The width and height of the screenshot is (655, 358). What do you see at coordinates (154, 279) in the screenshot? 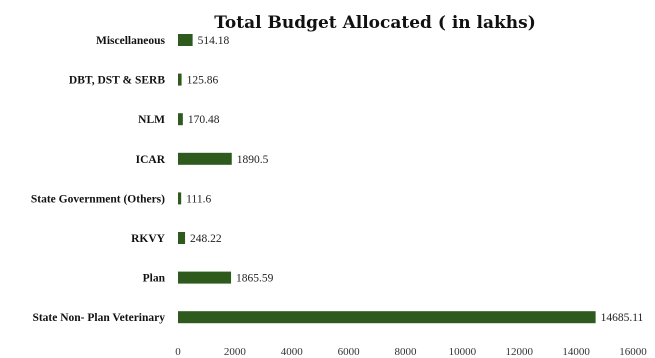
I see `category-label: Plan` at bounding box center [154, 279].